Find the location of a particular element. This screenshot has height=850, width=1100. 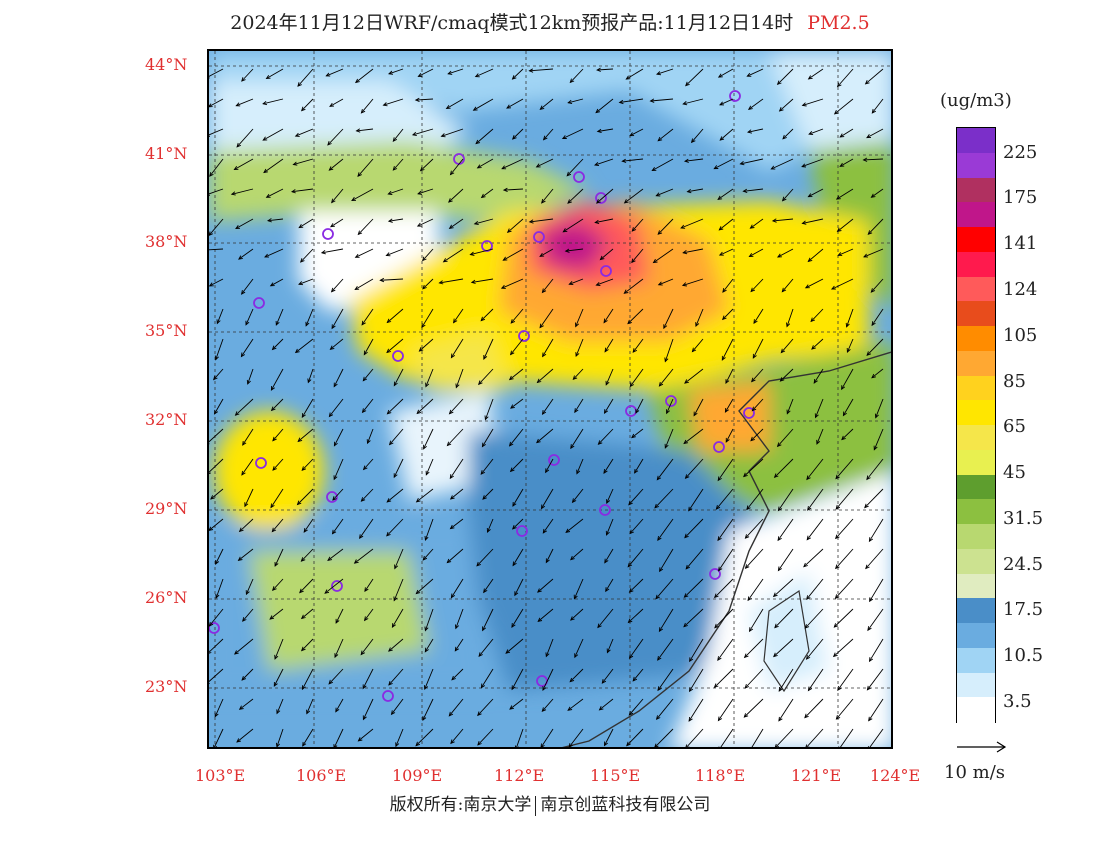

lon-label: 115°E is located at coordinates (615, 775).